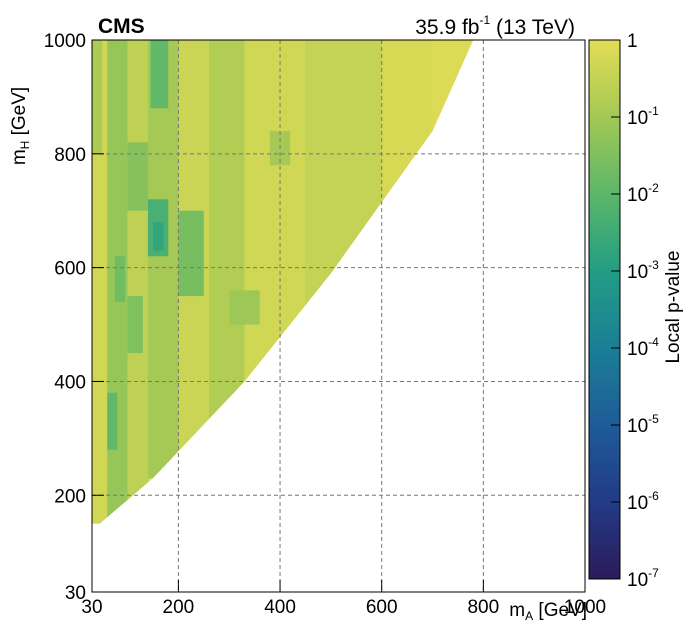 The image size is (689, 624). What do you see at coordinates (20, 126) in the screenshot?
I see `y-axis-title: mH [GeV]` at bounding box center [20, 126].